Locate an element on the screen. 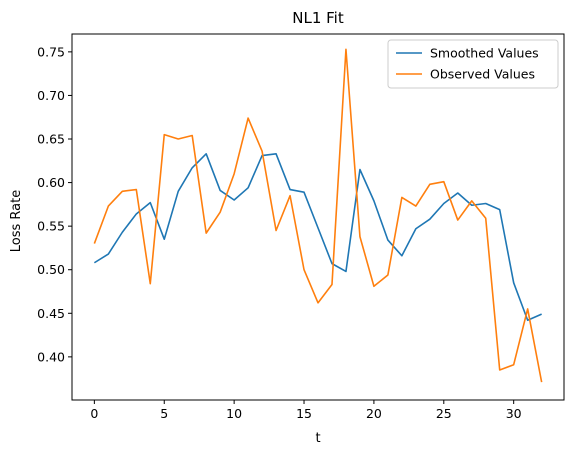  y-tick-label: 0.60 is located at coordinates (51, 182).